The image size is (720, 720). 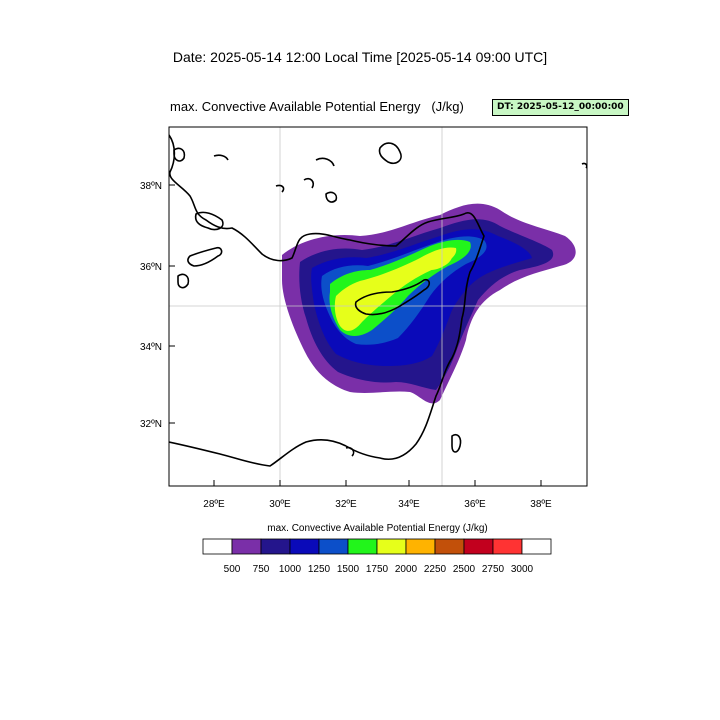 What do you see at coordinates (151, 347) in the screenshot?
I see `y-tick-label: 34ºN` at bounding box center [151, 347].